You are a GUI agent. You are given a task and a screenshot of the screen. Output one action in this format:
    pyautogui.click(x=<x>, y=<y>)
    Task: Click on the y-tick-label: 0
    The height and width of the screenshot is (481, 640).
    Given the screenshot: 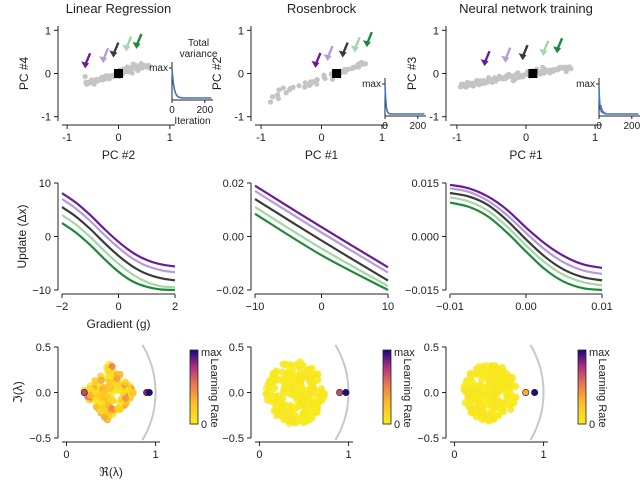 What is the action you would take?
    pyautogui.click(x=48, y=75)
    